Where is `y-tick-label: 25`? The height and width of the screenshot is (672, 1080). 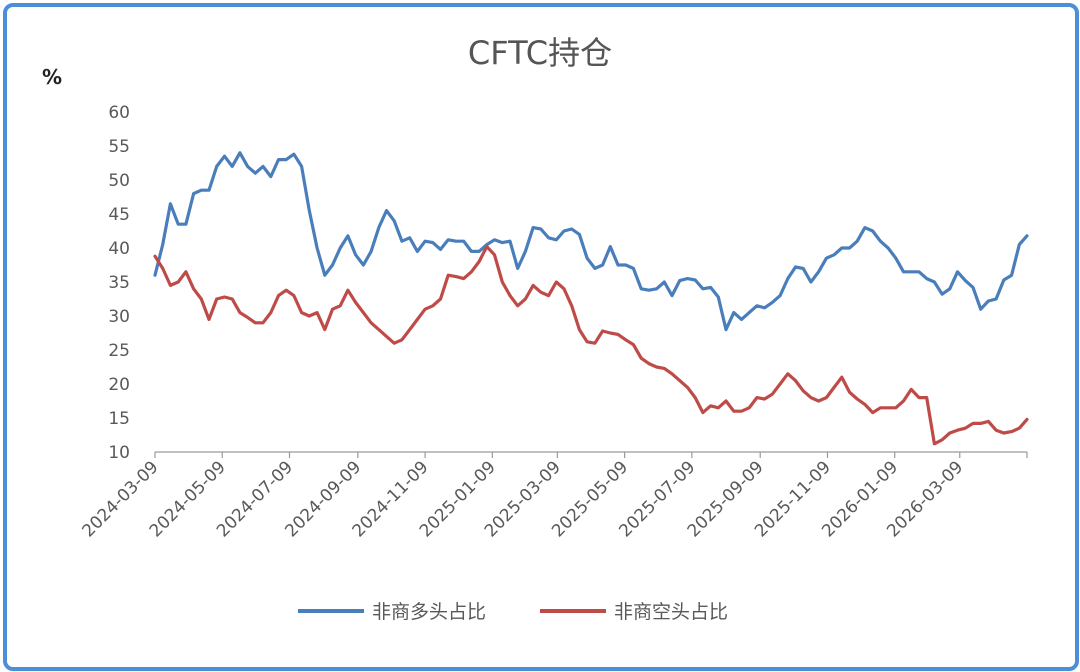 y-tick-label: 25 is located at coordinates (119, 351).